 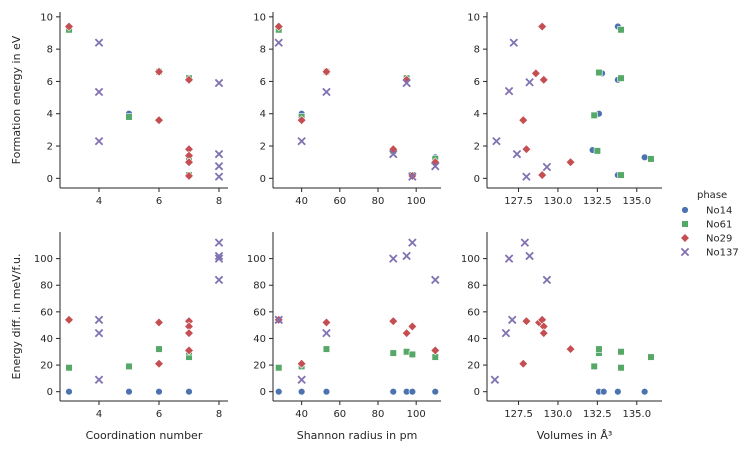 What do you see at coordinates (16, 99) in the screenshot?
I see `y-axis-label: Formation energy in eV` at bounding box center [16, 99].